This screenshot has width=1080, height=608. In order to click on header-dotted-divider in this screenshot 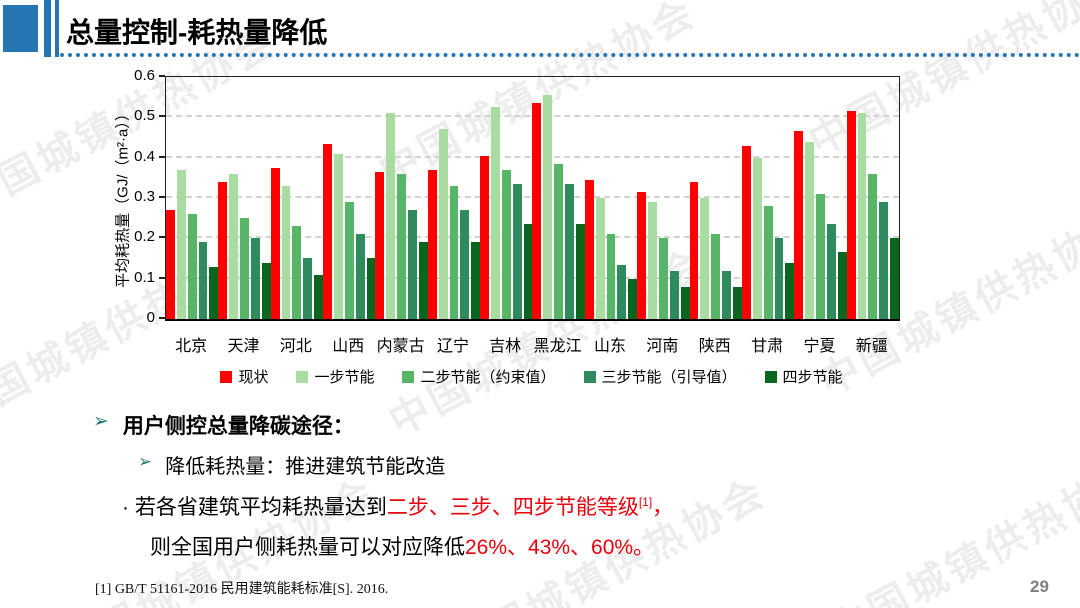, I will do `click(570, 55)`.